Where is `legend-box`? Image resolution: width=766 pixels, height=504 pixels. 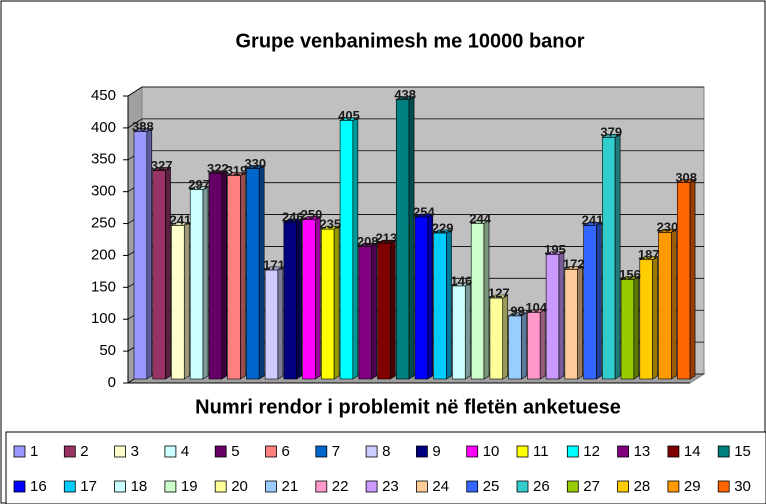
legend-box is located at coordinates (385, 467).